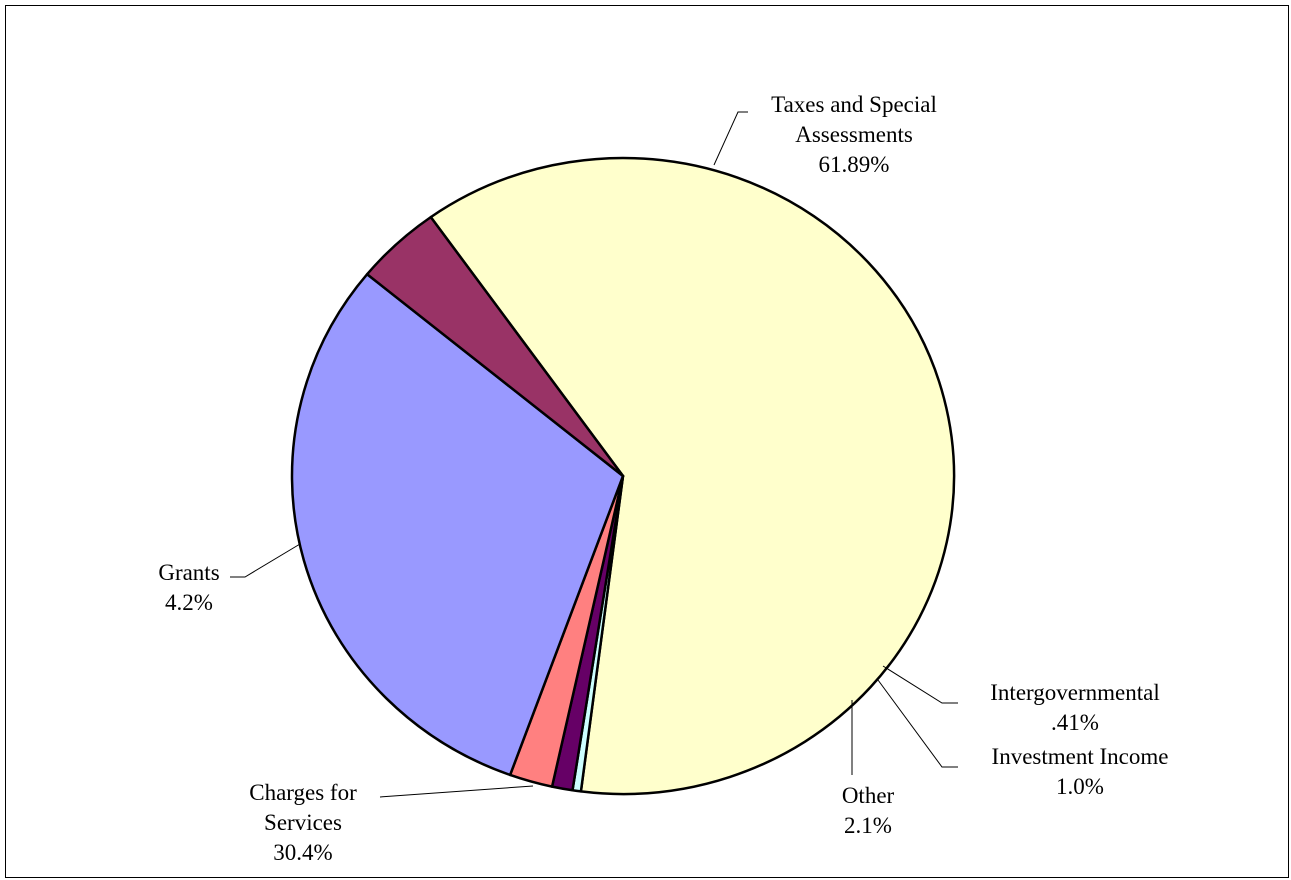 The image size is (1291, 880). Describe the element at coordinates (854, 134) in the screenshot. I see `slice-label-taxes-and-special-assessments: Assessments` at that location.